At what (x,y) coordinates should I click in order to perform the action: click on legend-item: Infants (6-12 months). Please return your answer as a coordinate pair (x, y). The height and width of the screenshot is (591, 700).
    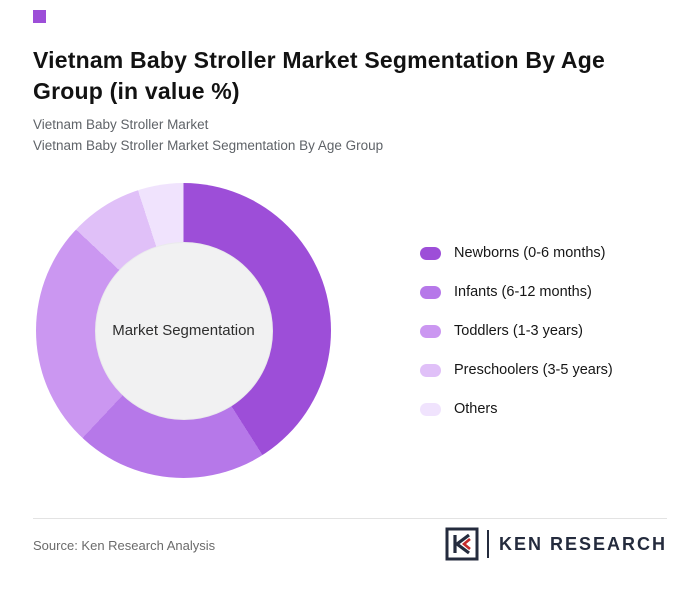
    Looking at the image, I should click on (516, 292).